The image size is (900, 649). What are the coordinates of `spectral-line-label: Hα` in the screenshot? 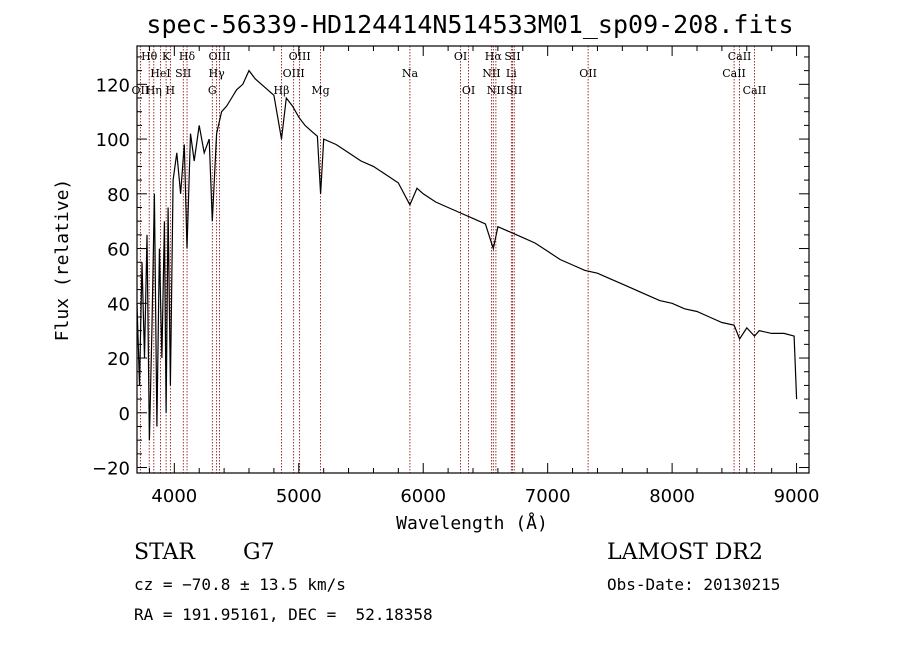 It's located at (494, 56).